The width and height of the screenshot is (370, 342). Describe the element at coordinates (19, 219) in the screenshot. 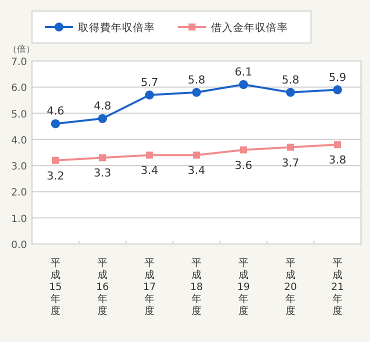

I see `y-tick-label: 1.0` at that location.